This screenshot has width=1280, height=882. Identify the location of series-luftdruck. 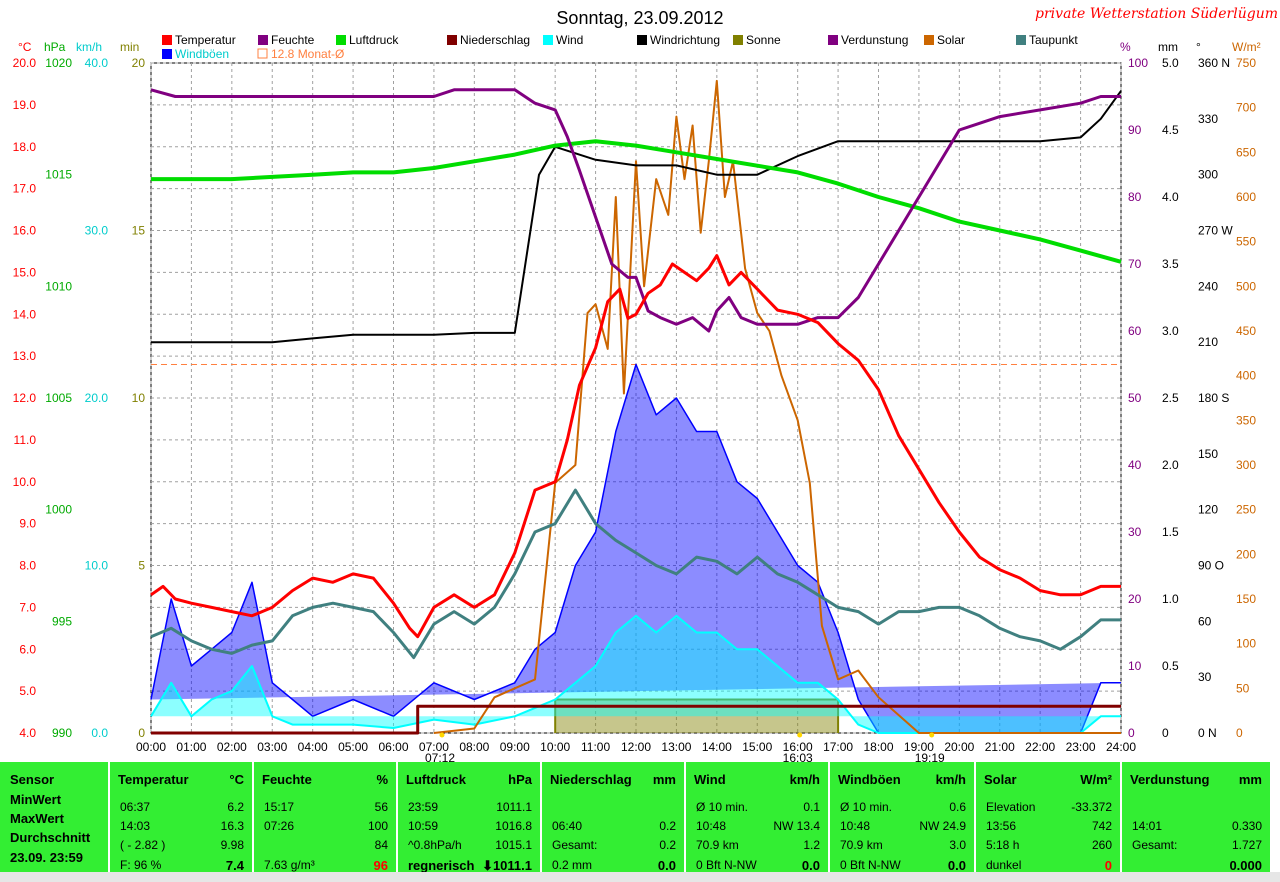
(636, 201).